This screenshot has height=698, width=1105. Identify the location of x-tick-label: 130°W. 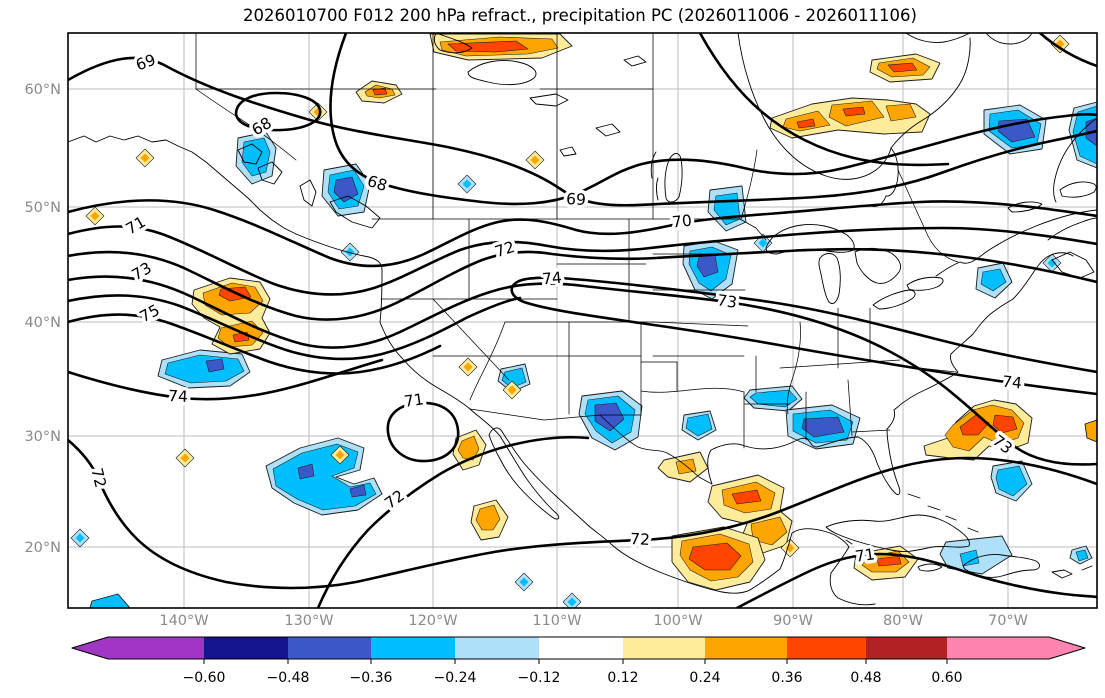
(308, 621).